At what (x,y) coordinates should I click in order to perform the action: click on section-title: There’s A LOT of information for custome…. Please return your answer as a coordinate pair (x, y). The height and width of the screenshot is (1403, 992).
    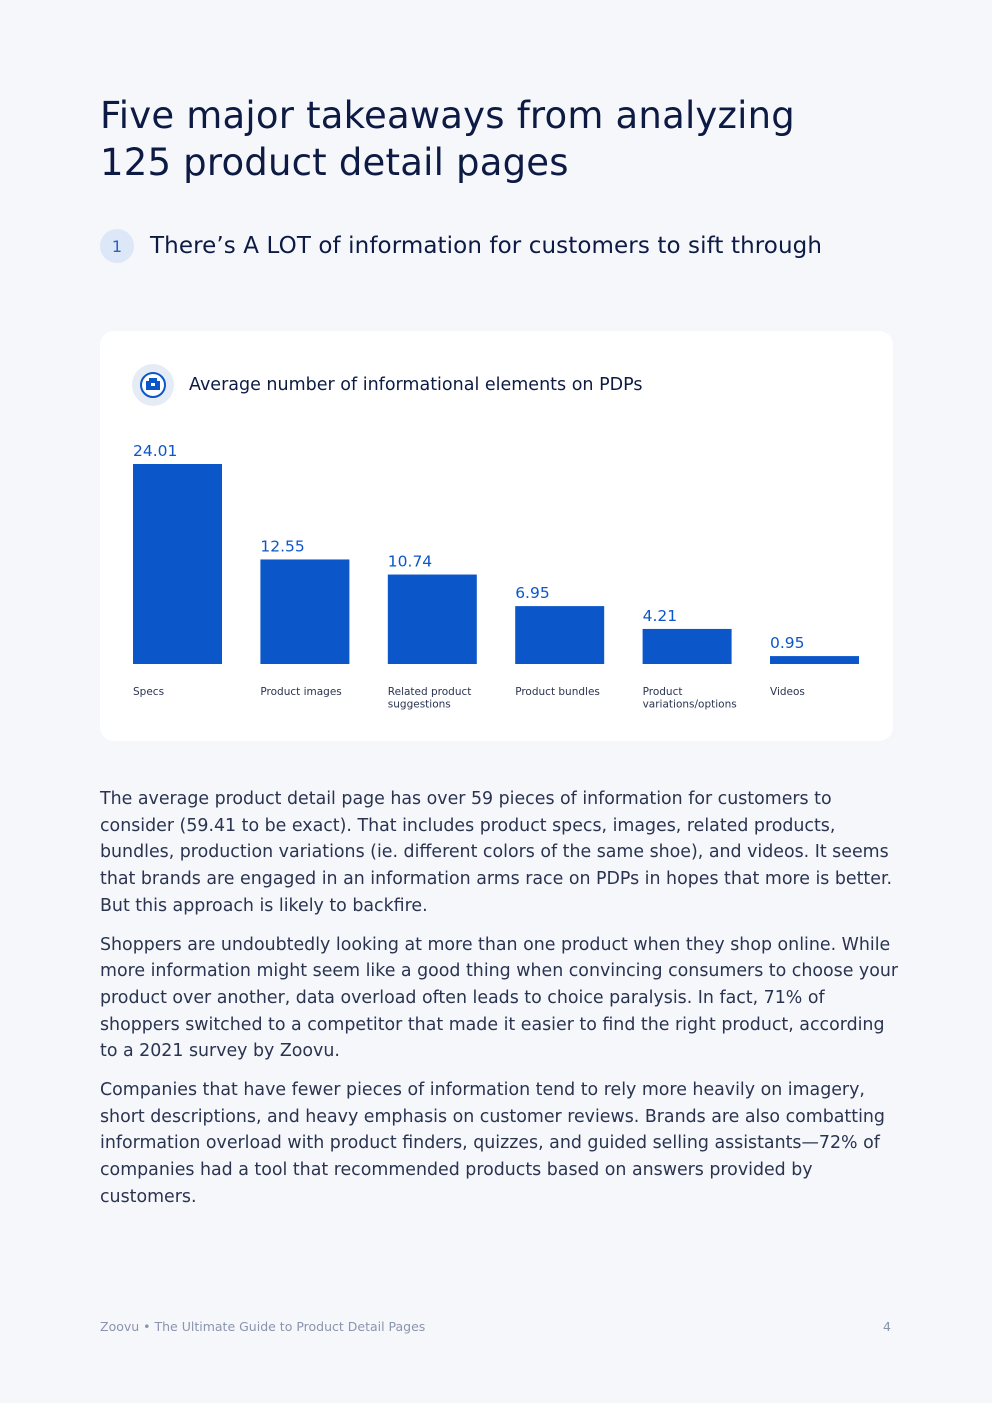
    Looking at the image, I should click on (486, 246).